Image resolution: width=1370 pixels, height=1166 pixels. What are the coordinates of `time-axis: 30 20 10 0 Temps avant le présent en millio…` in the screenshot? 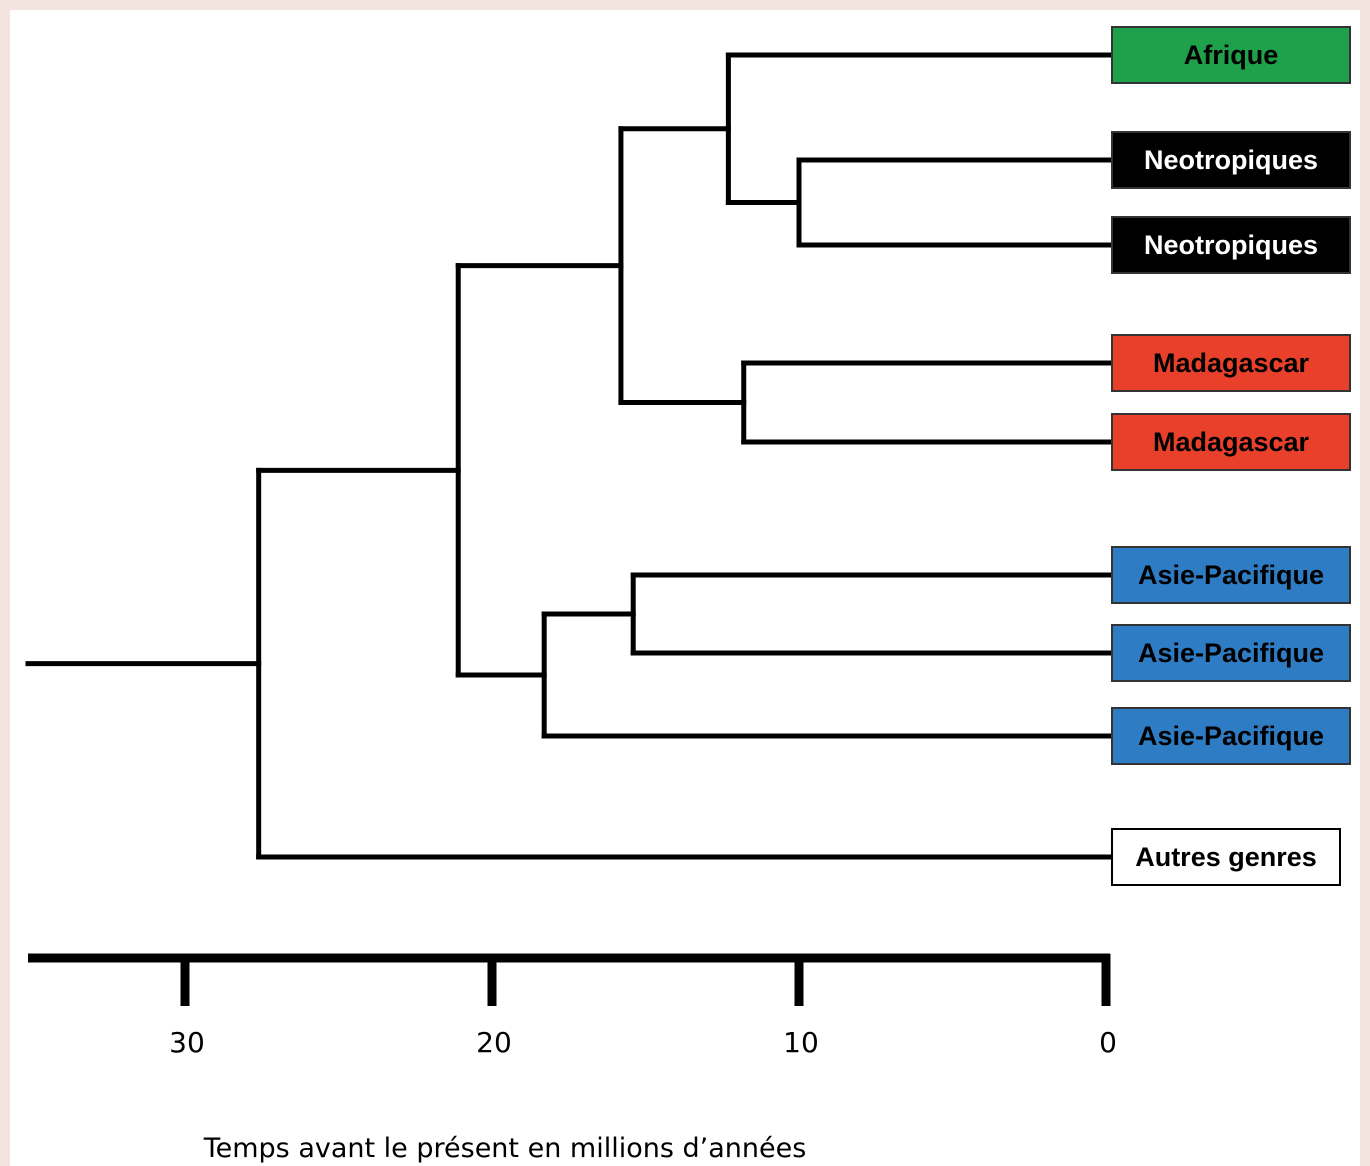 It's located at (572, 1058).